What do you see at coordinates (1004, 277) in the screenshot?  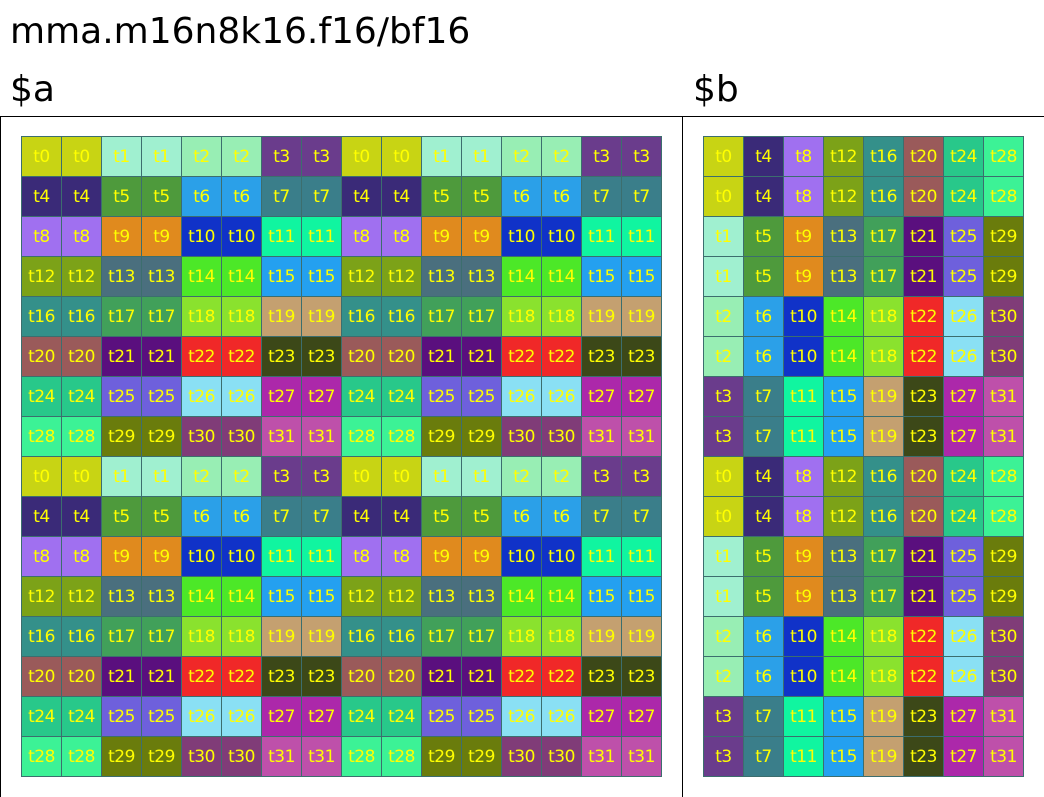 I see `matrix-b-cell: t29` at bounding box center [1004, 277].